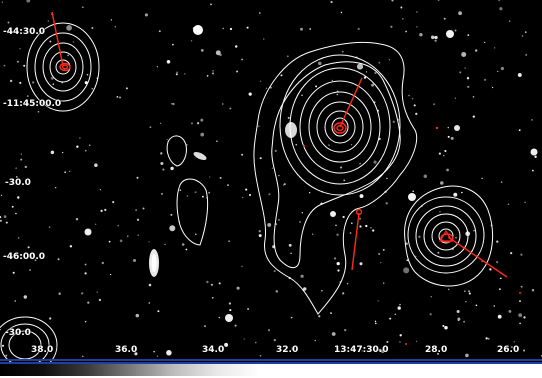  Describe the element at coordinates (200, 156) in the screenshot. I see `small-galaxy` at that location.